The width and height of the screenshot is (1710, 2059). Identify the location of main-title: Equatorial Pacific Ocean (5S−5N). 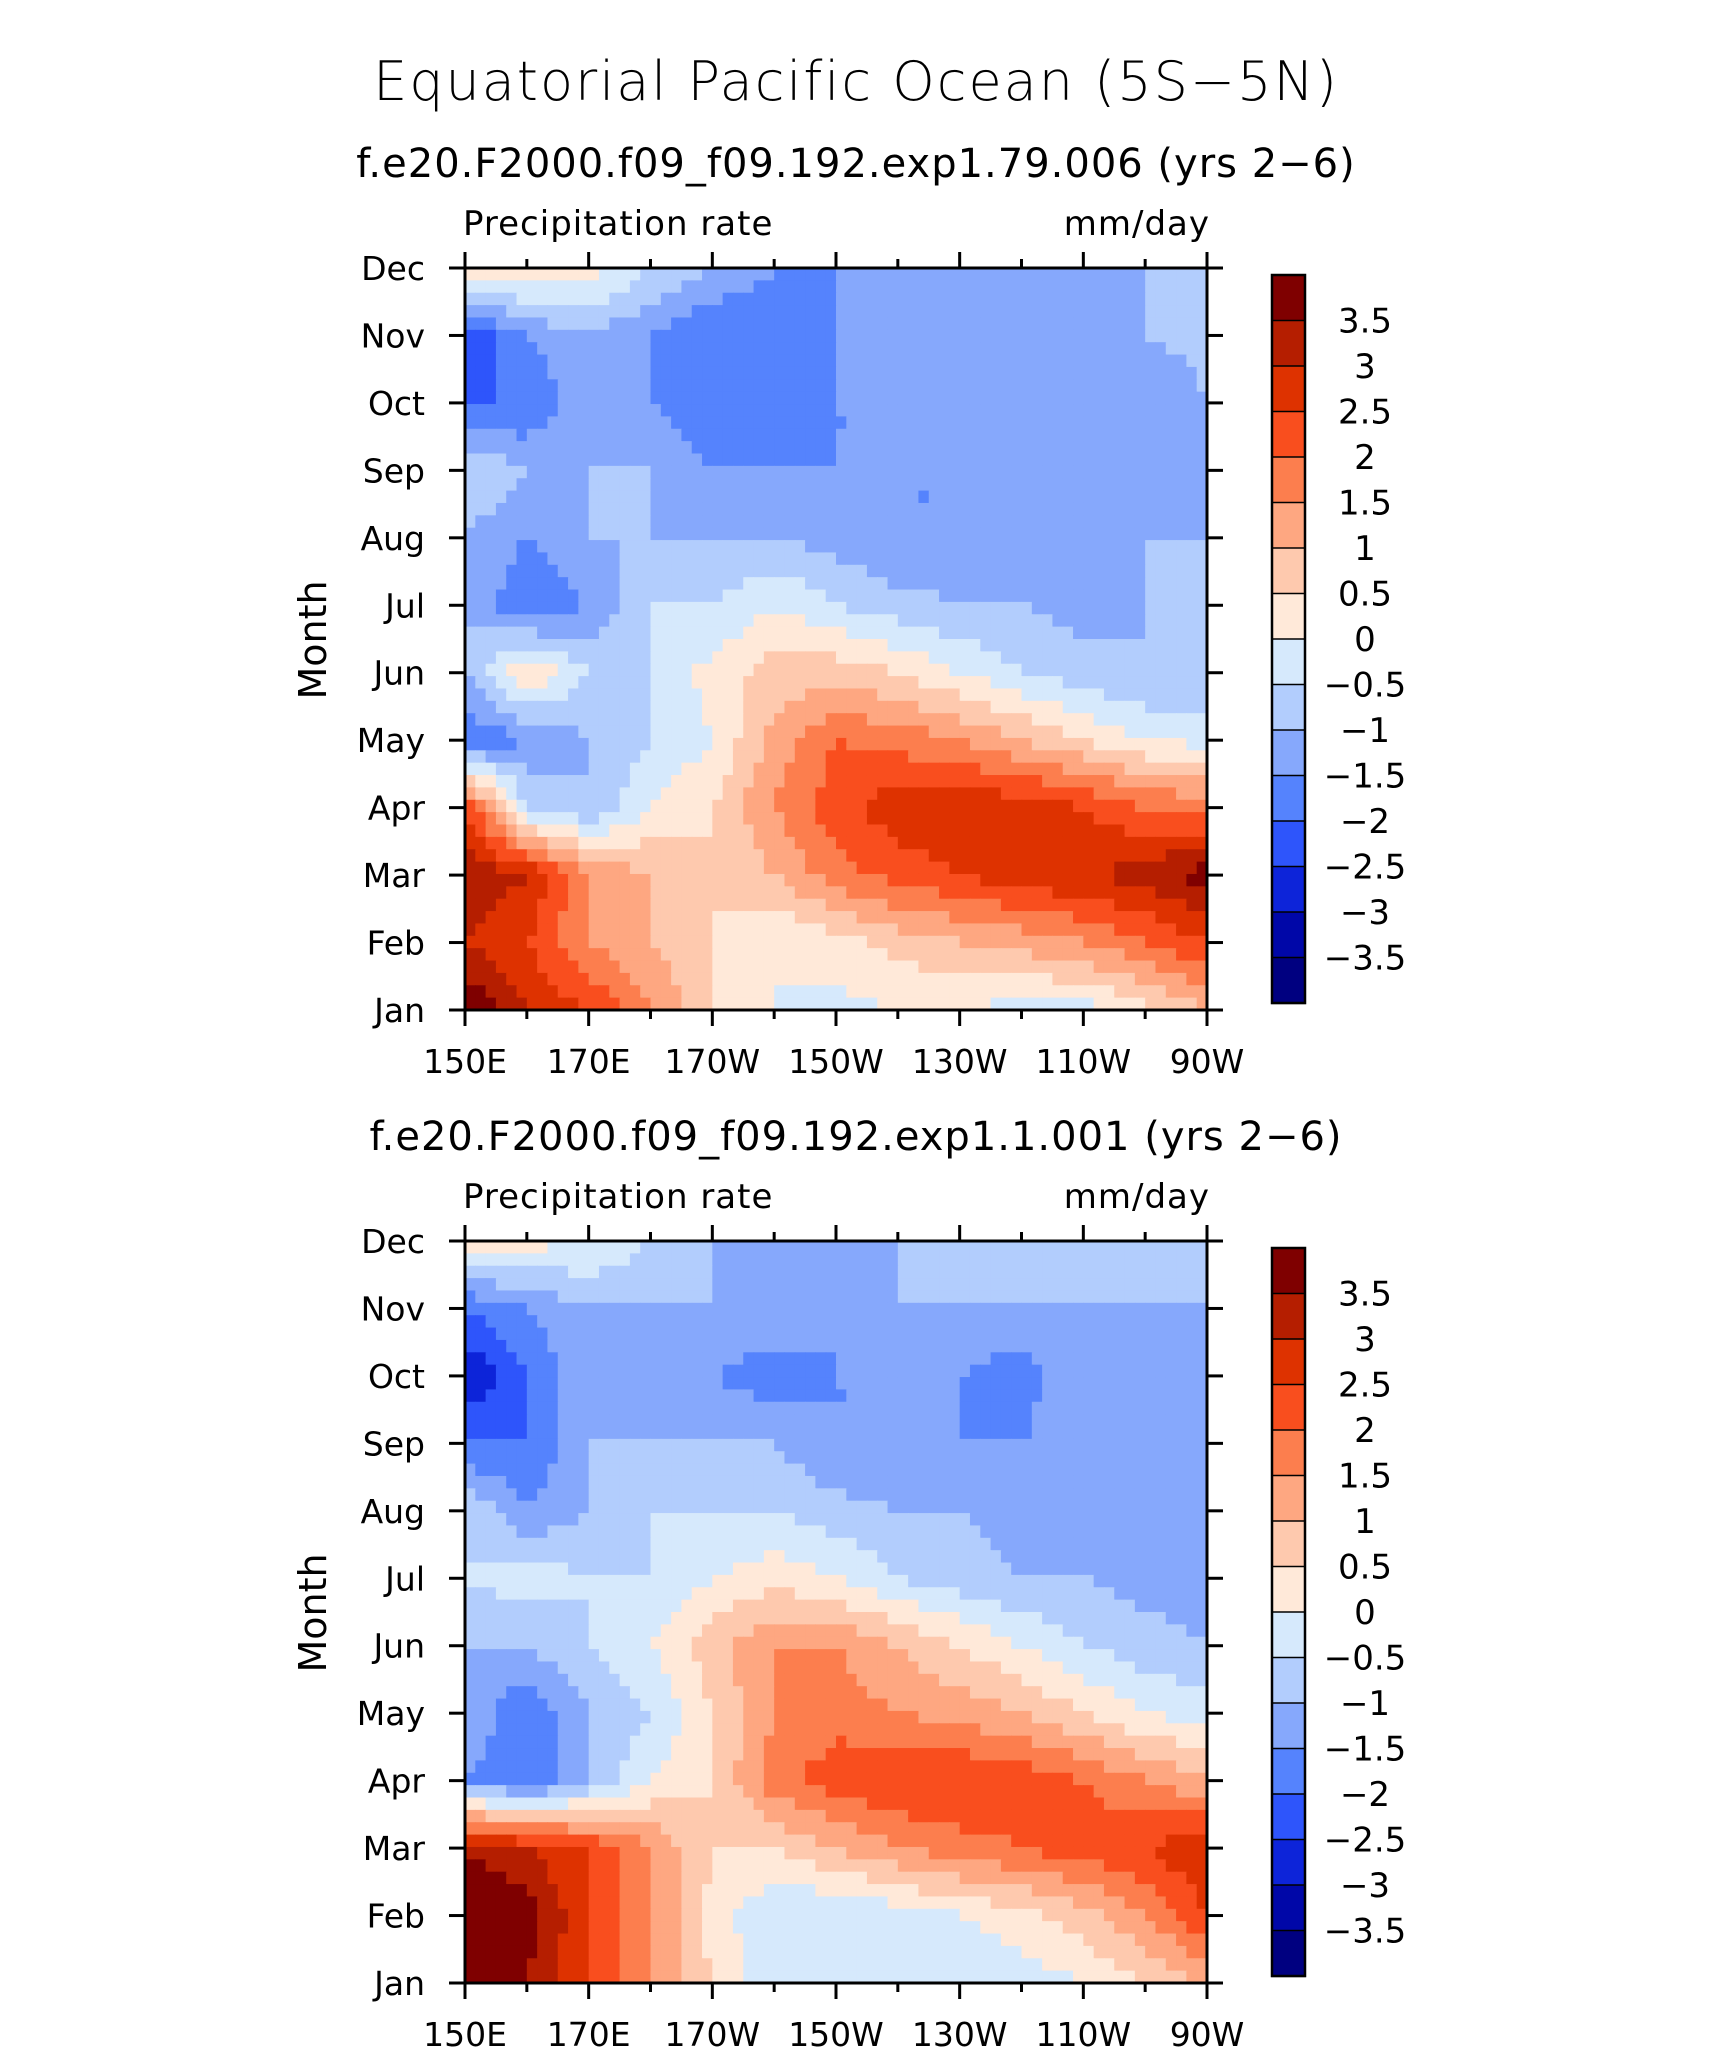
(856, 81).